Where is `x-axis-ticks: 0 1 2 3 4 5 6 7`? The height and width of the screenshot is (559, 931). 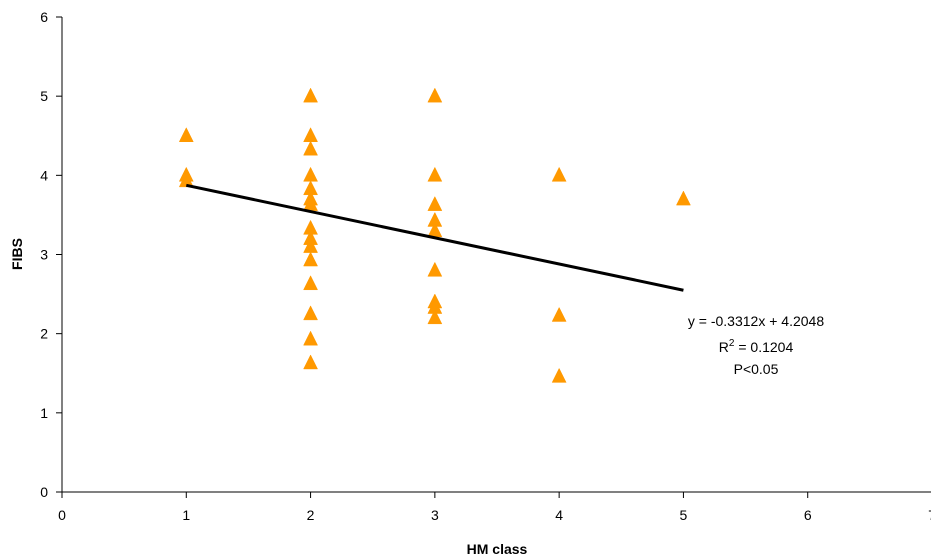
x-axis-ticks: 0 1 2 3 4 5 6 7 is located at coordinates (494, 507).